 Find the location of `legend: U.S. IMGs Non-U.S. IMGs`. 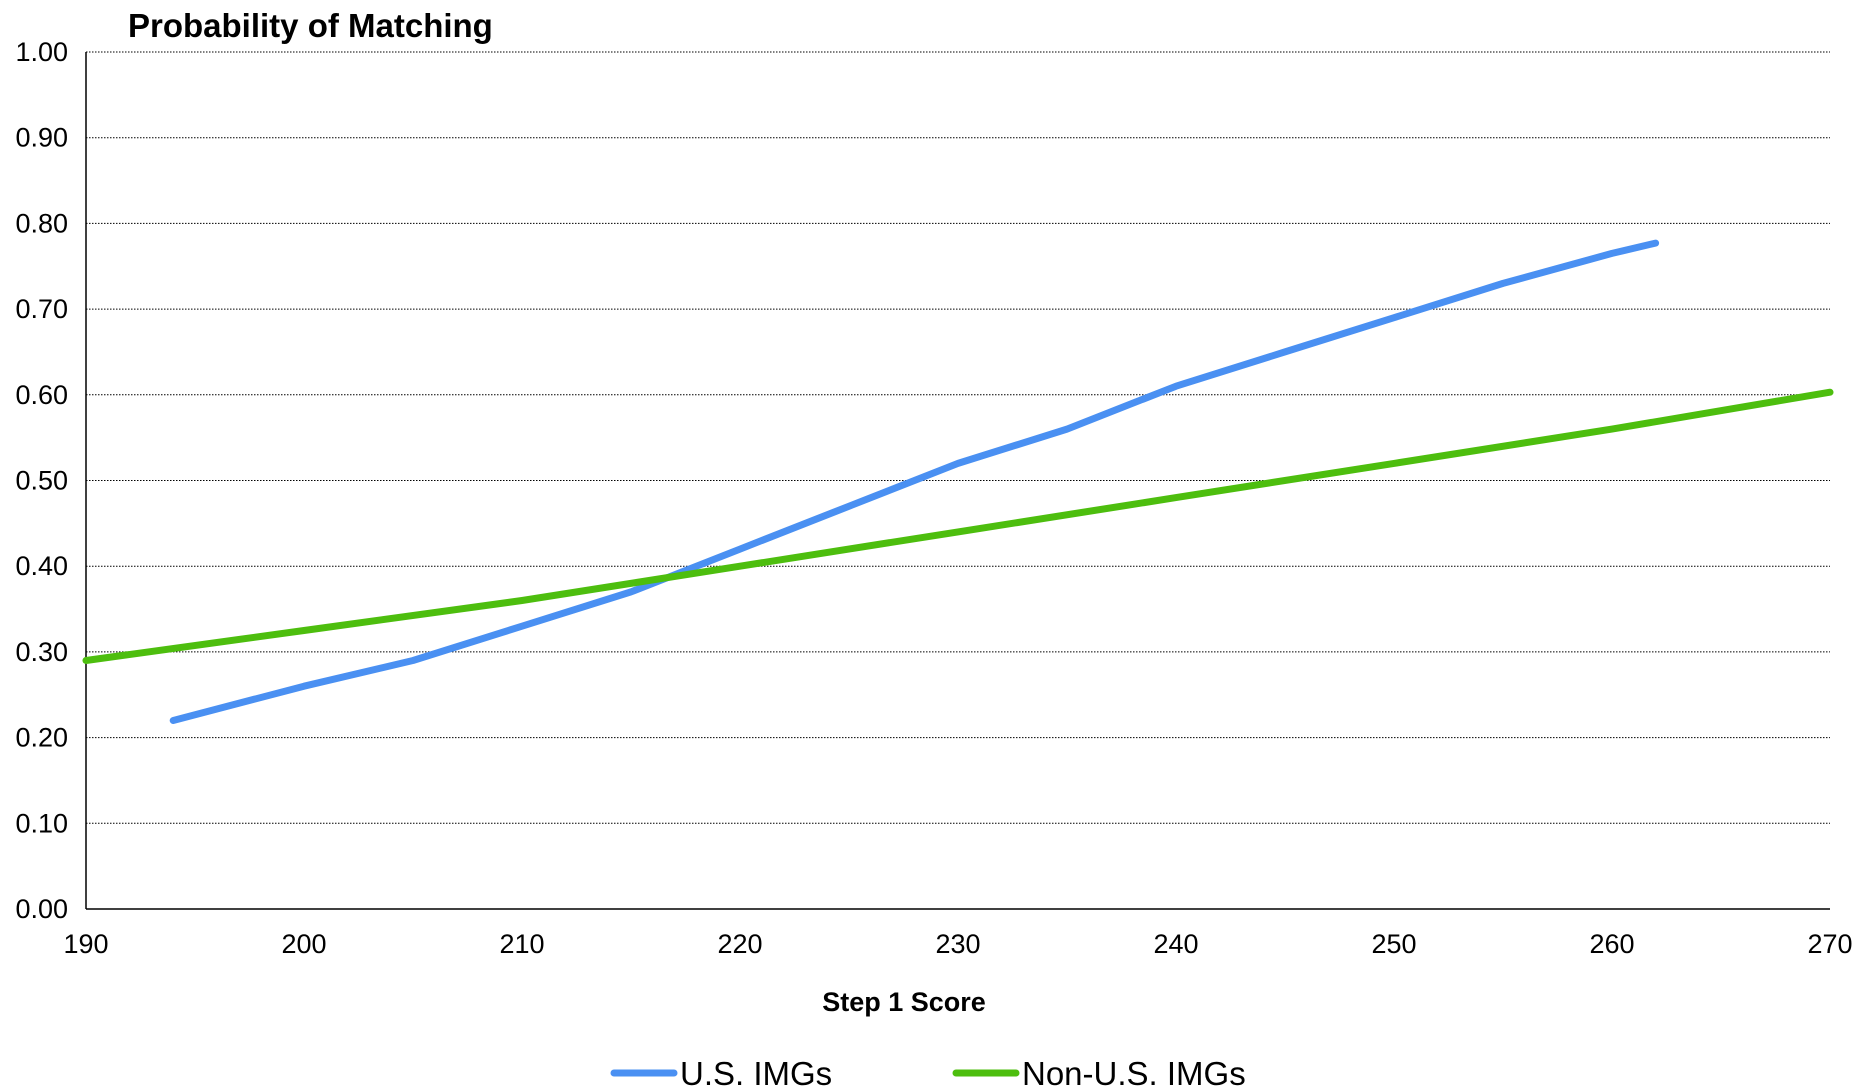

legend: U.S. IMGs Non-U.S. IMGs is located at coordinates (928, 1072).